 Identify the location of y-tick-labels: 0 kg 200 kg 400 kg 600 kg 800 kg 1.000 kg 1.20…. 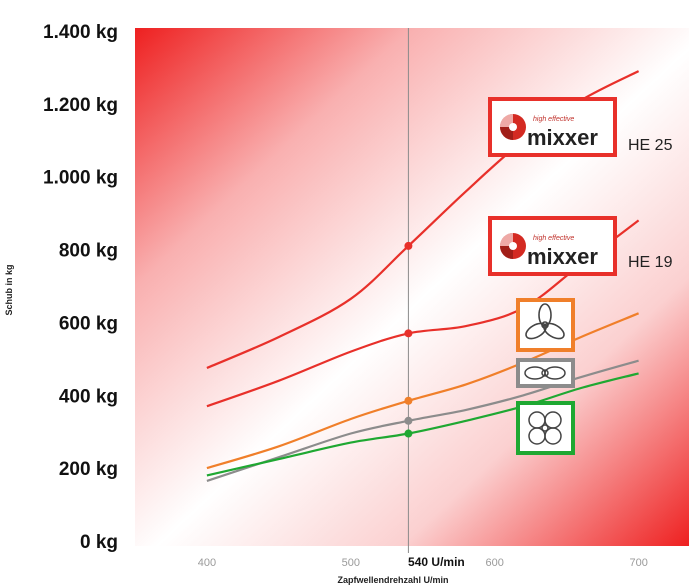
(80, 287).